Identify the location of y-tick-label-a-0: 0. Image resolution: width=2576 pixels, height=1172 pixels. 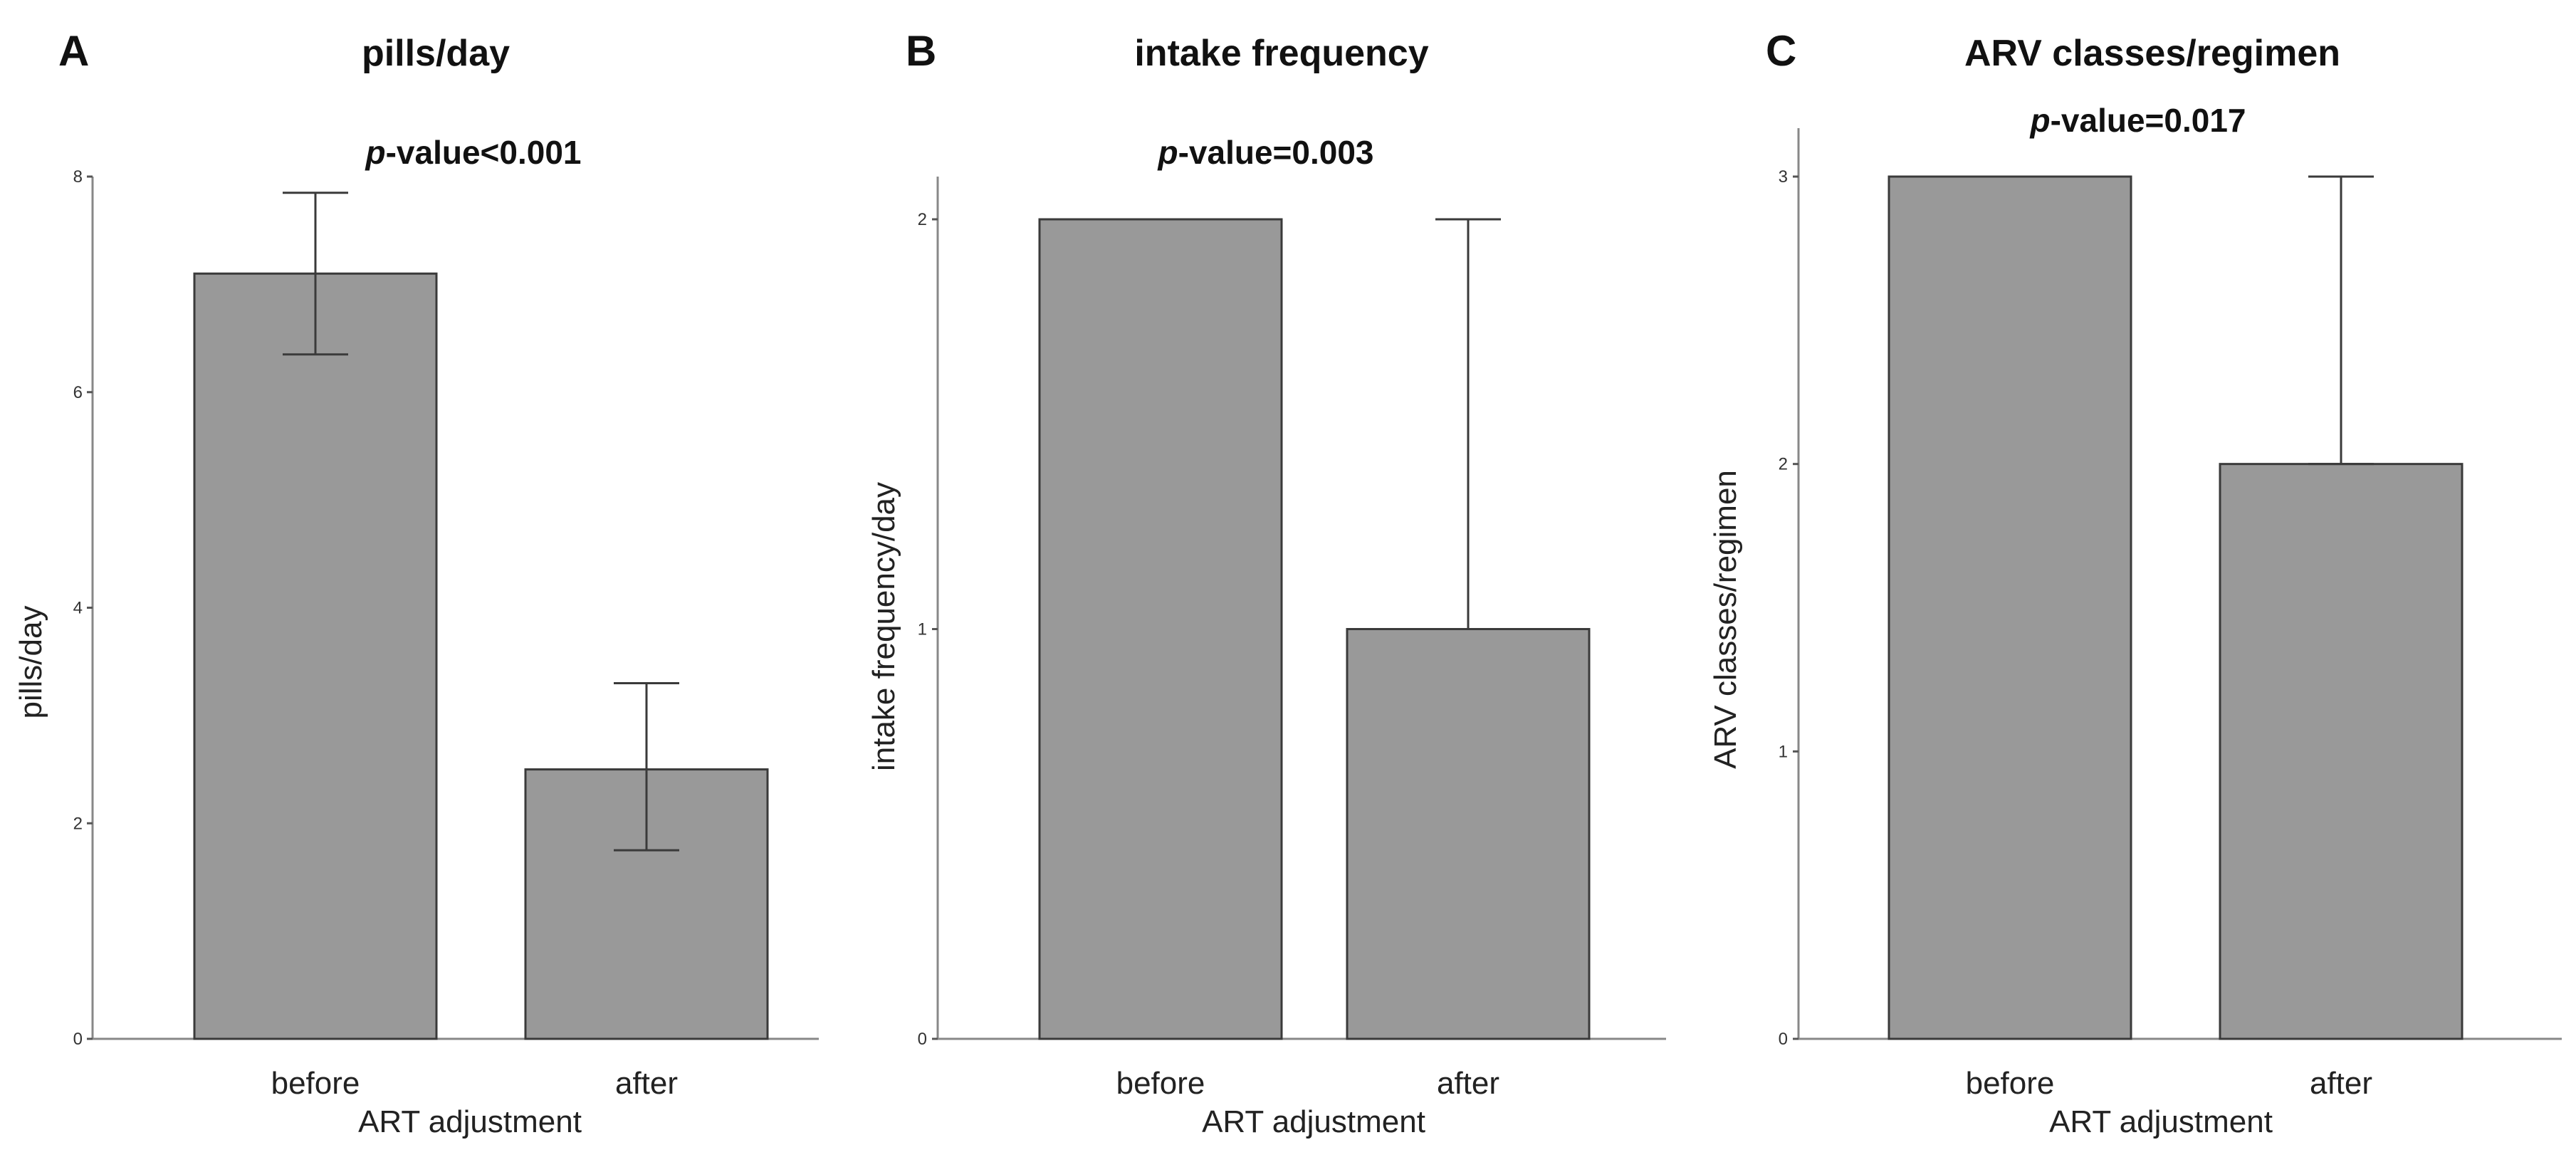
(78, 1039).